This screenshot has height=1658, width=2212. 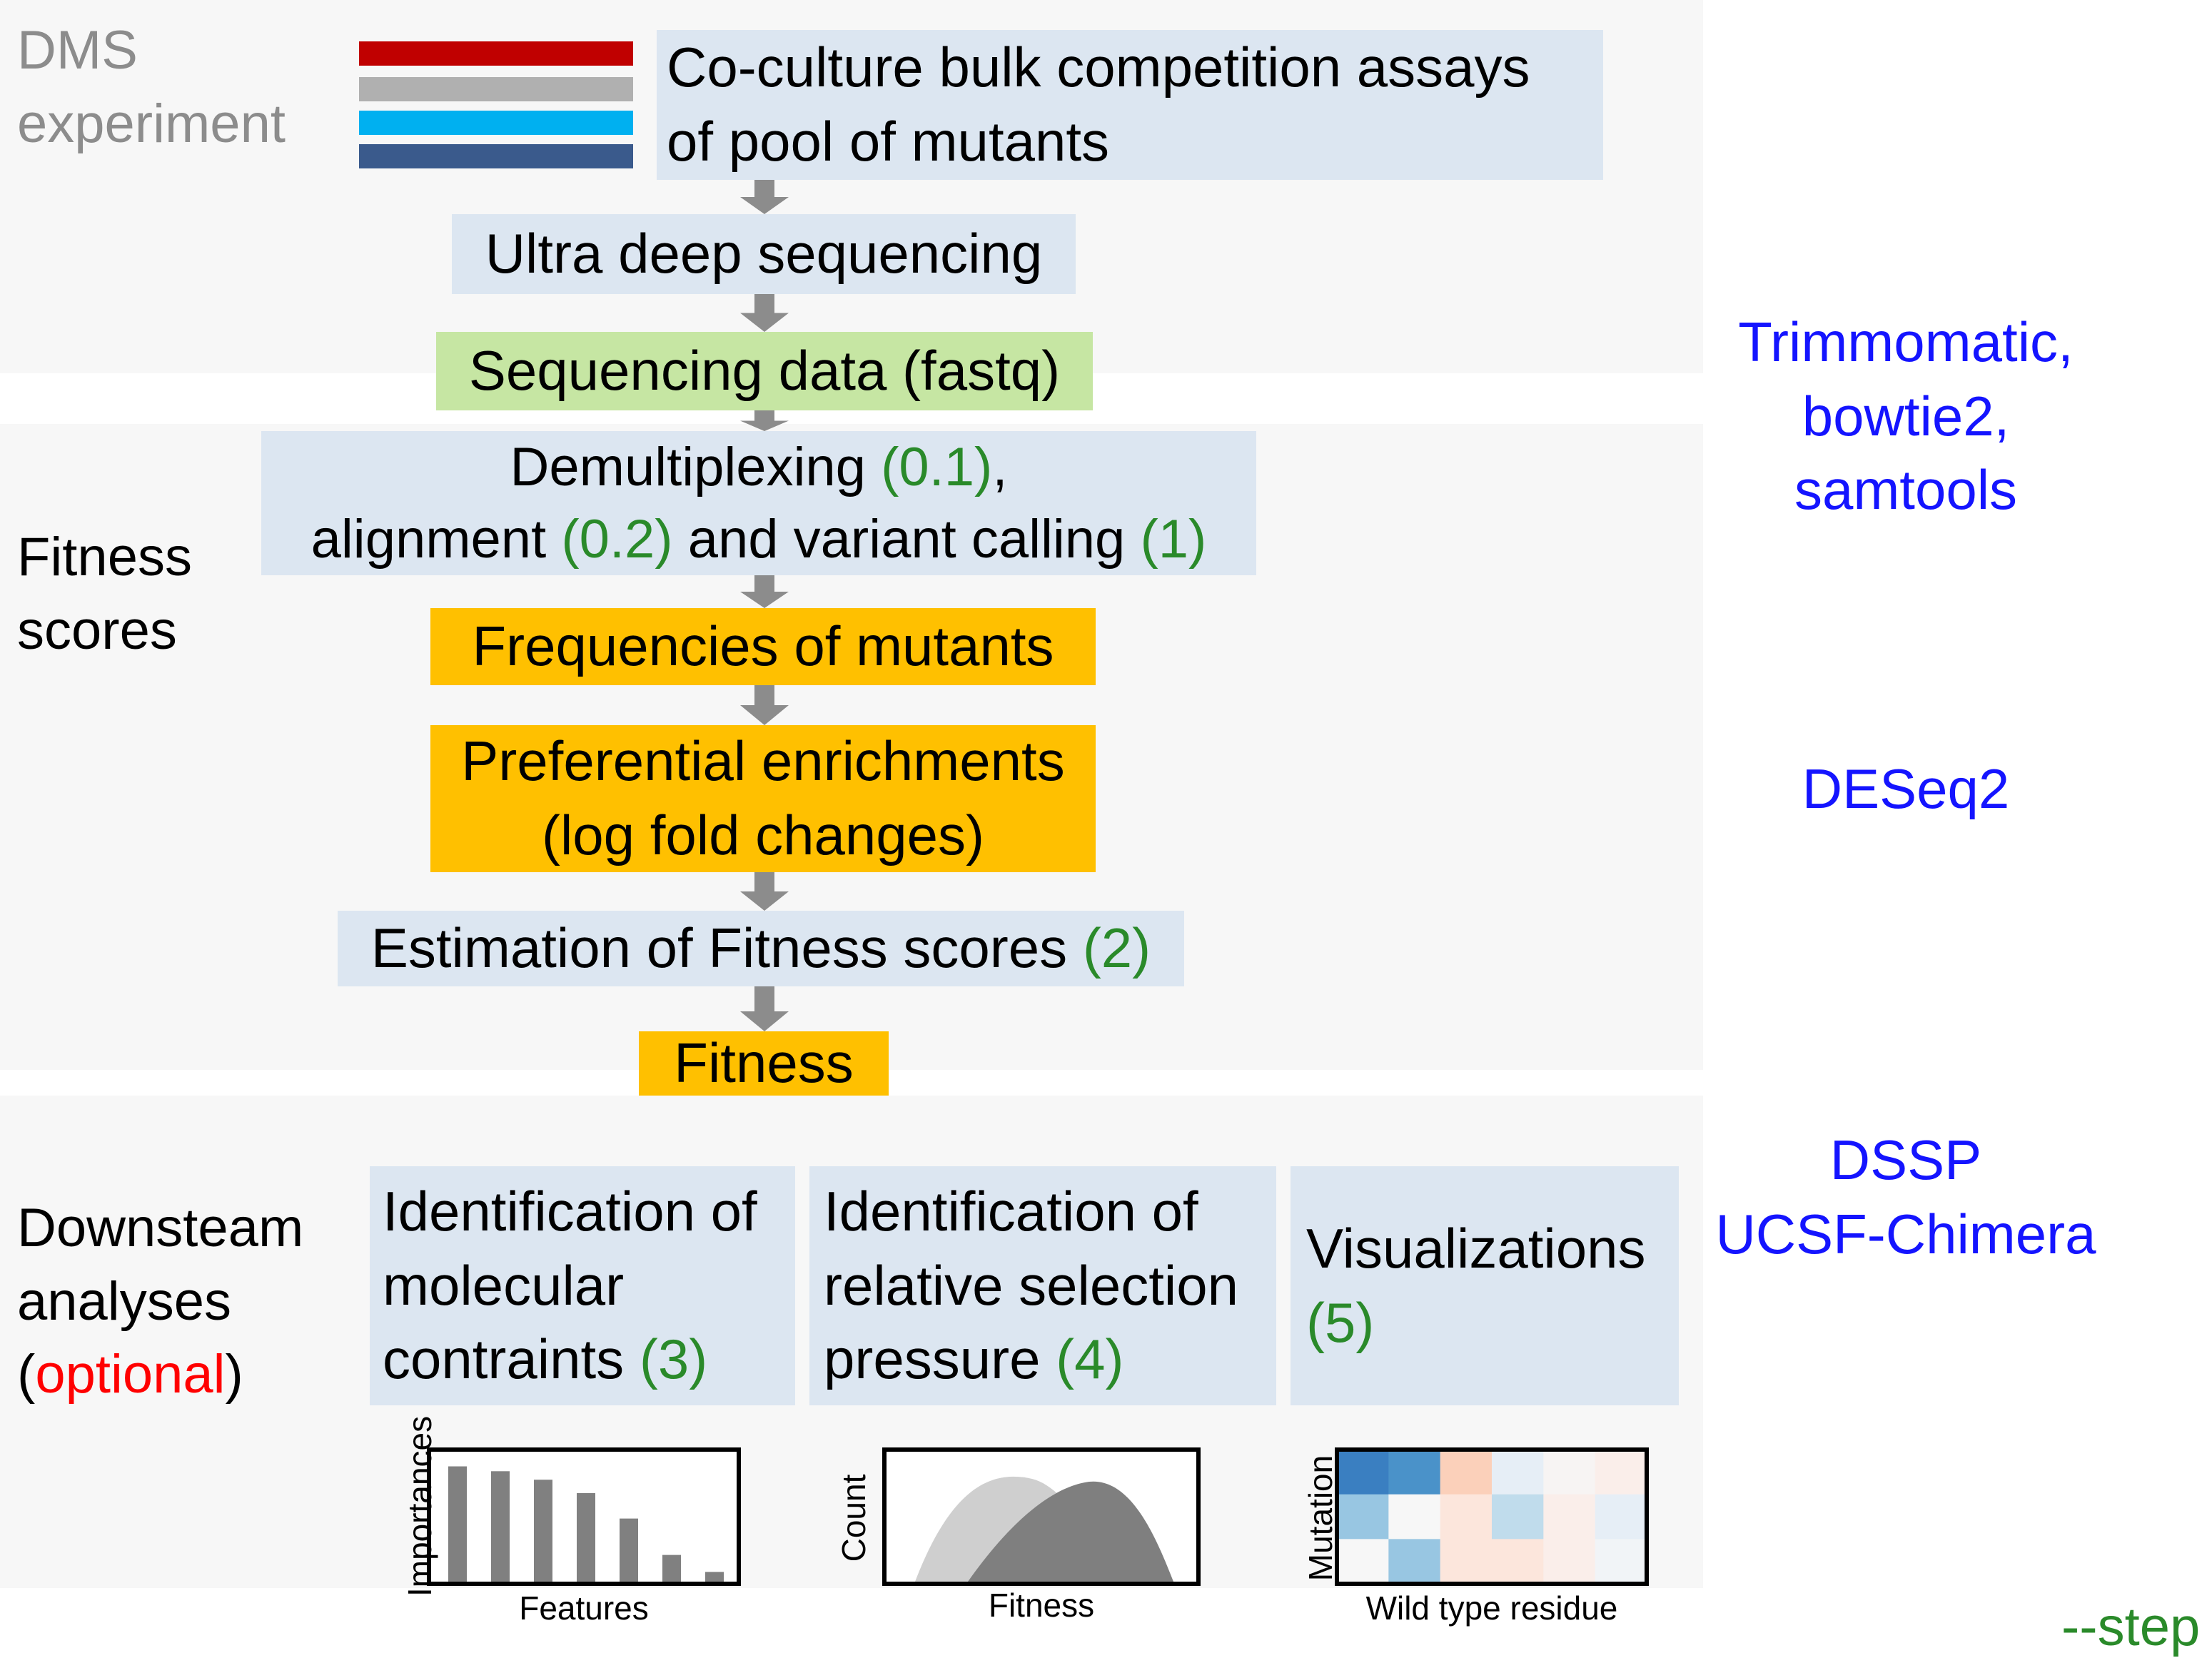 What do you see at coordinates (764, 1063) in the screenshot?
I see `fitness-box: Fitness` at bounding box center [764, 1063].